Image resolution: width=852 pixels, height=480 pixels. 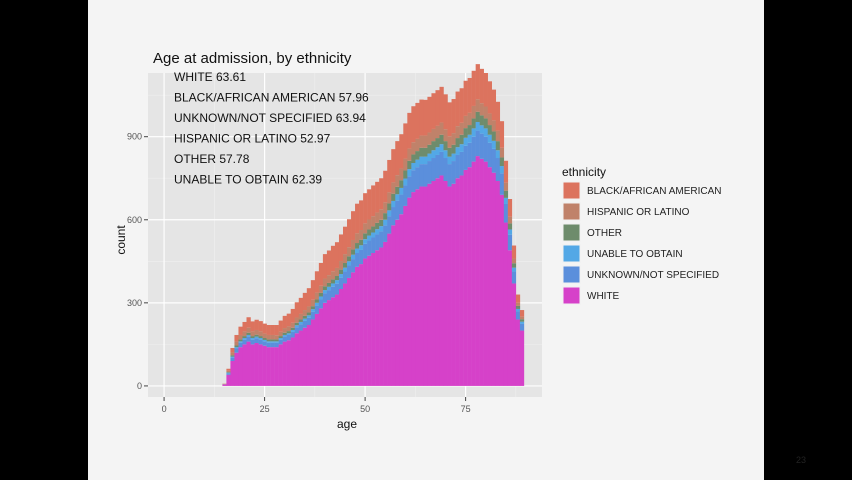 I want to click on legend-label: UNABLE TO OBTAIN, so click(x=635, y=254).